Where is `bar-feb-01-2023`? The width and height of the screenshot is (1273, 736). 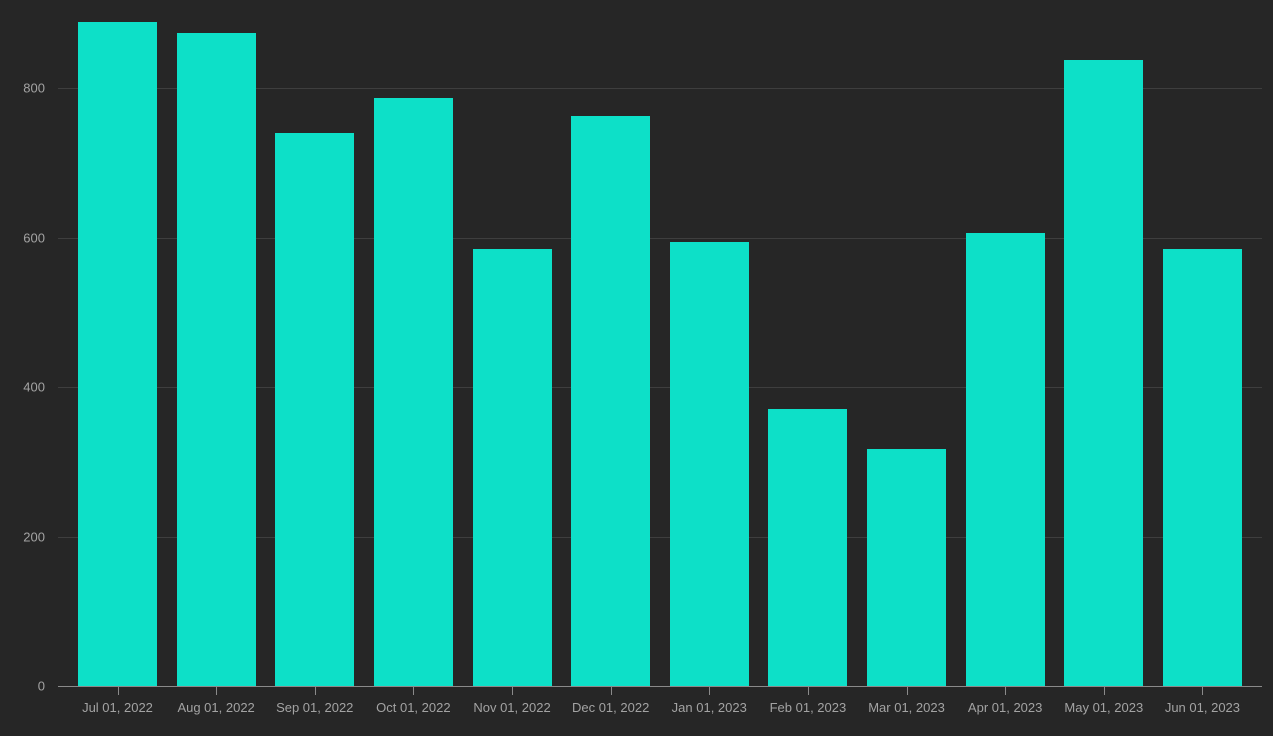 bar-feb-01-2023 is located at coordinates (808, 547).